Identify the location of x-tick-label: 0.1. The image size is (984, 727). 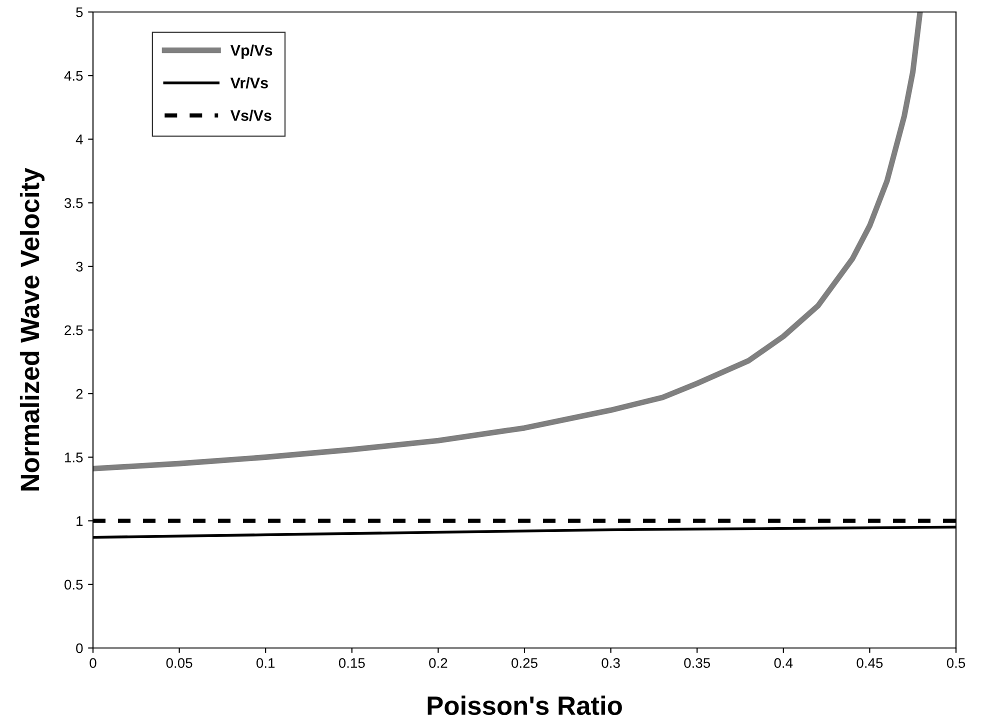
(265, 663).